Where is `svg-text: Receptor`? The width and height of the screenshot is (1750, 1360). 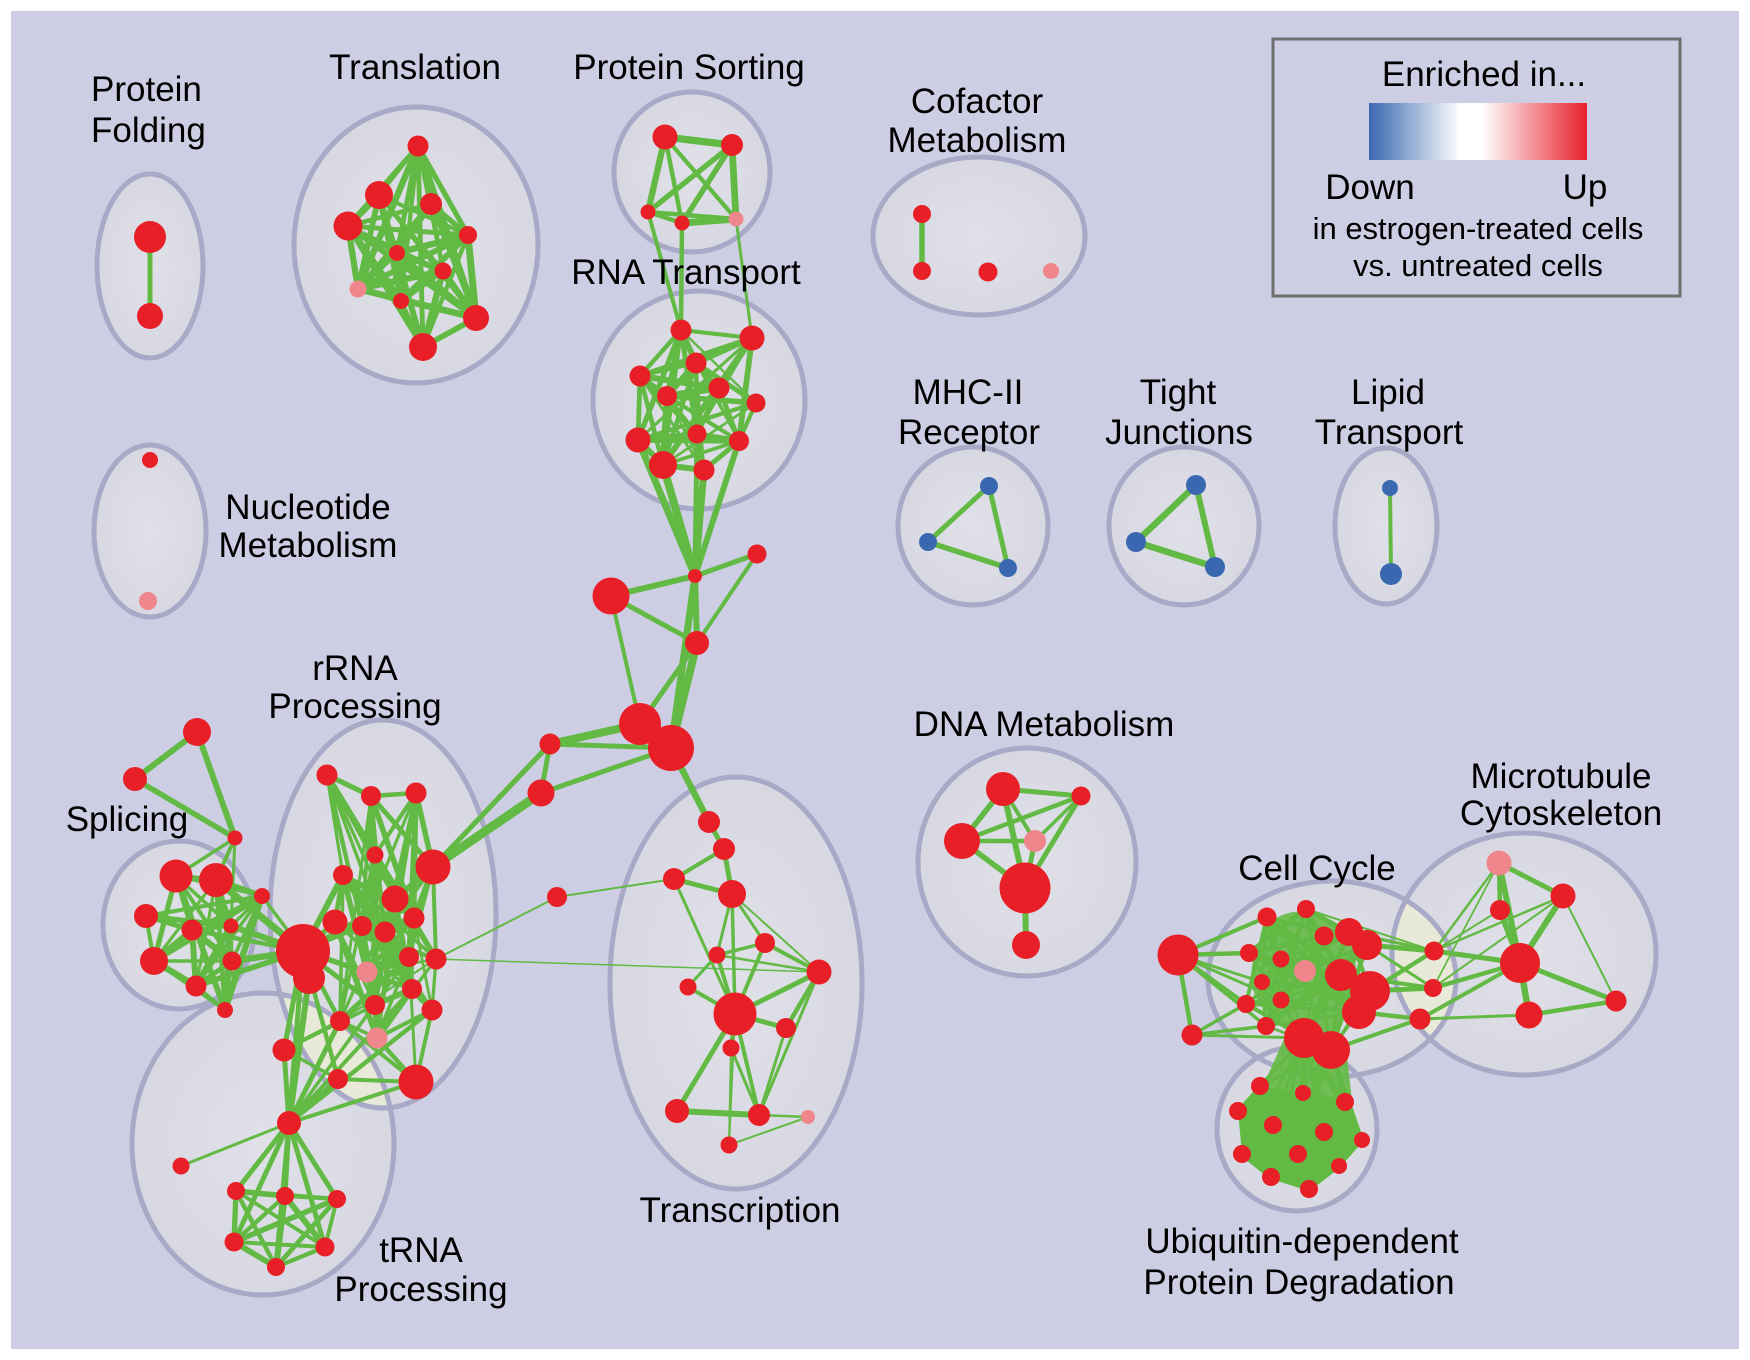 svg-text: Receptor is located at coordinates (969, 432).